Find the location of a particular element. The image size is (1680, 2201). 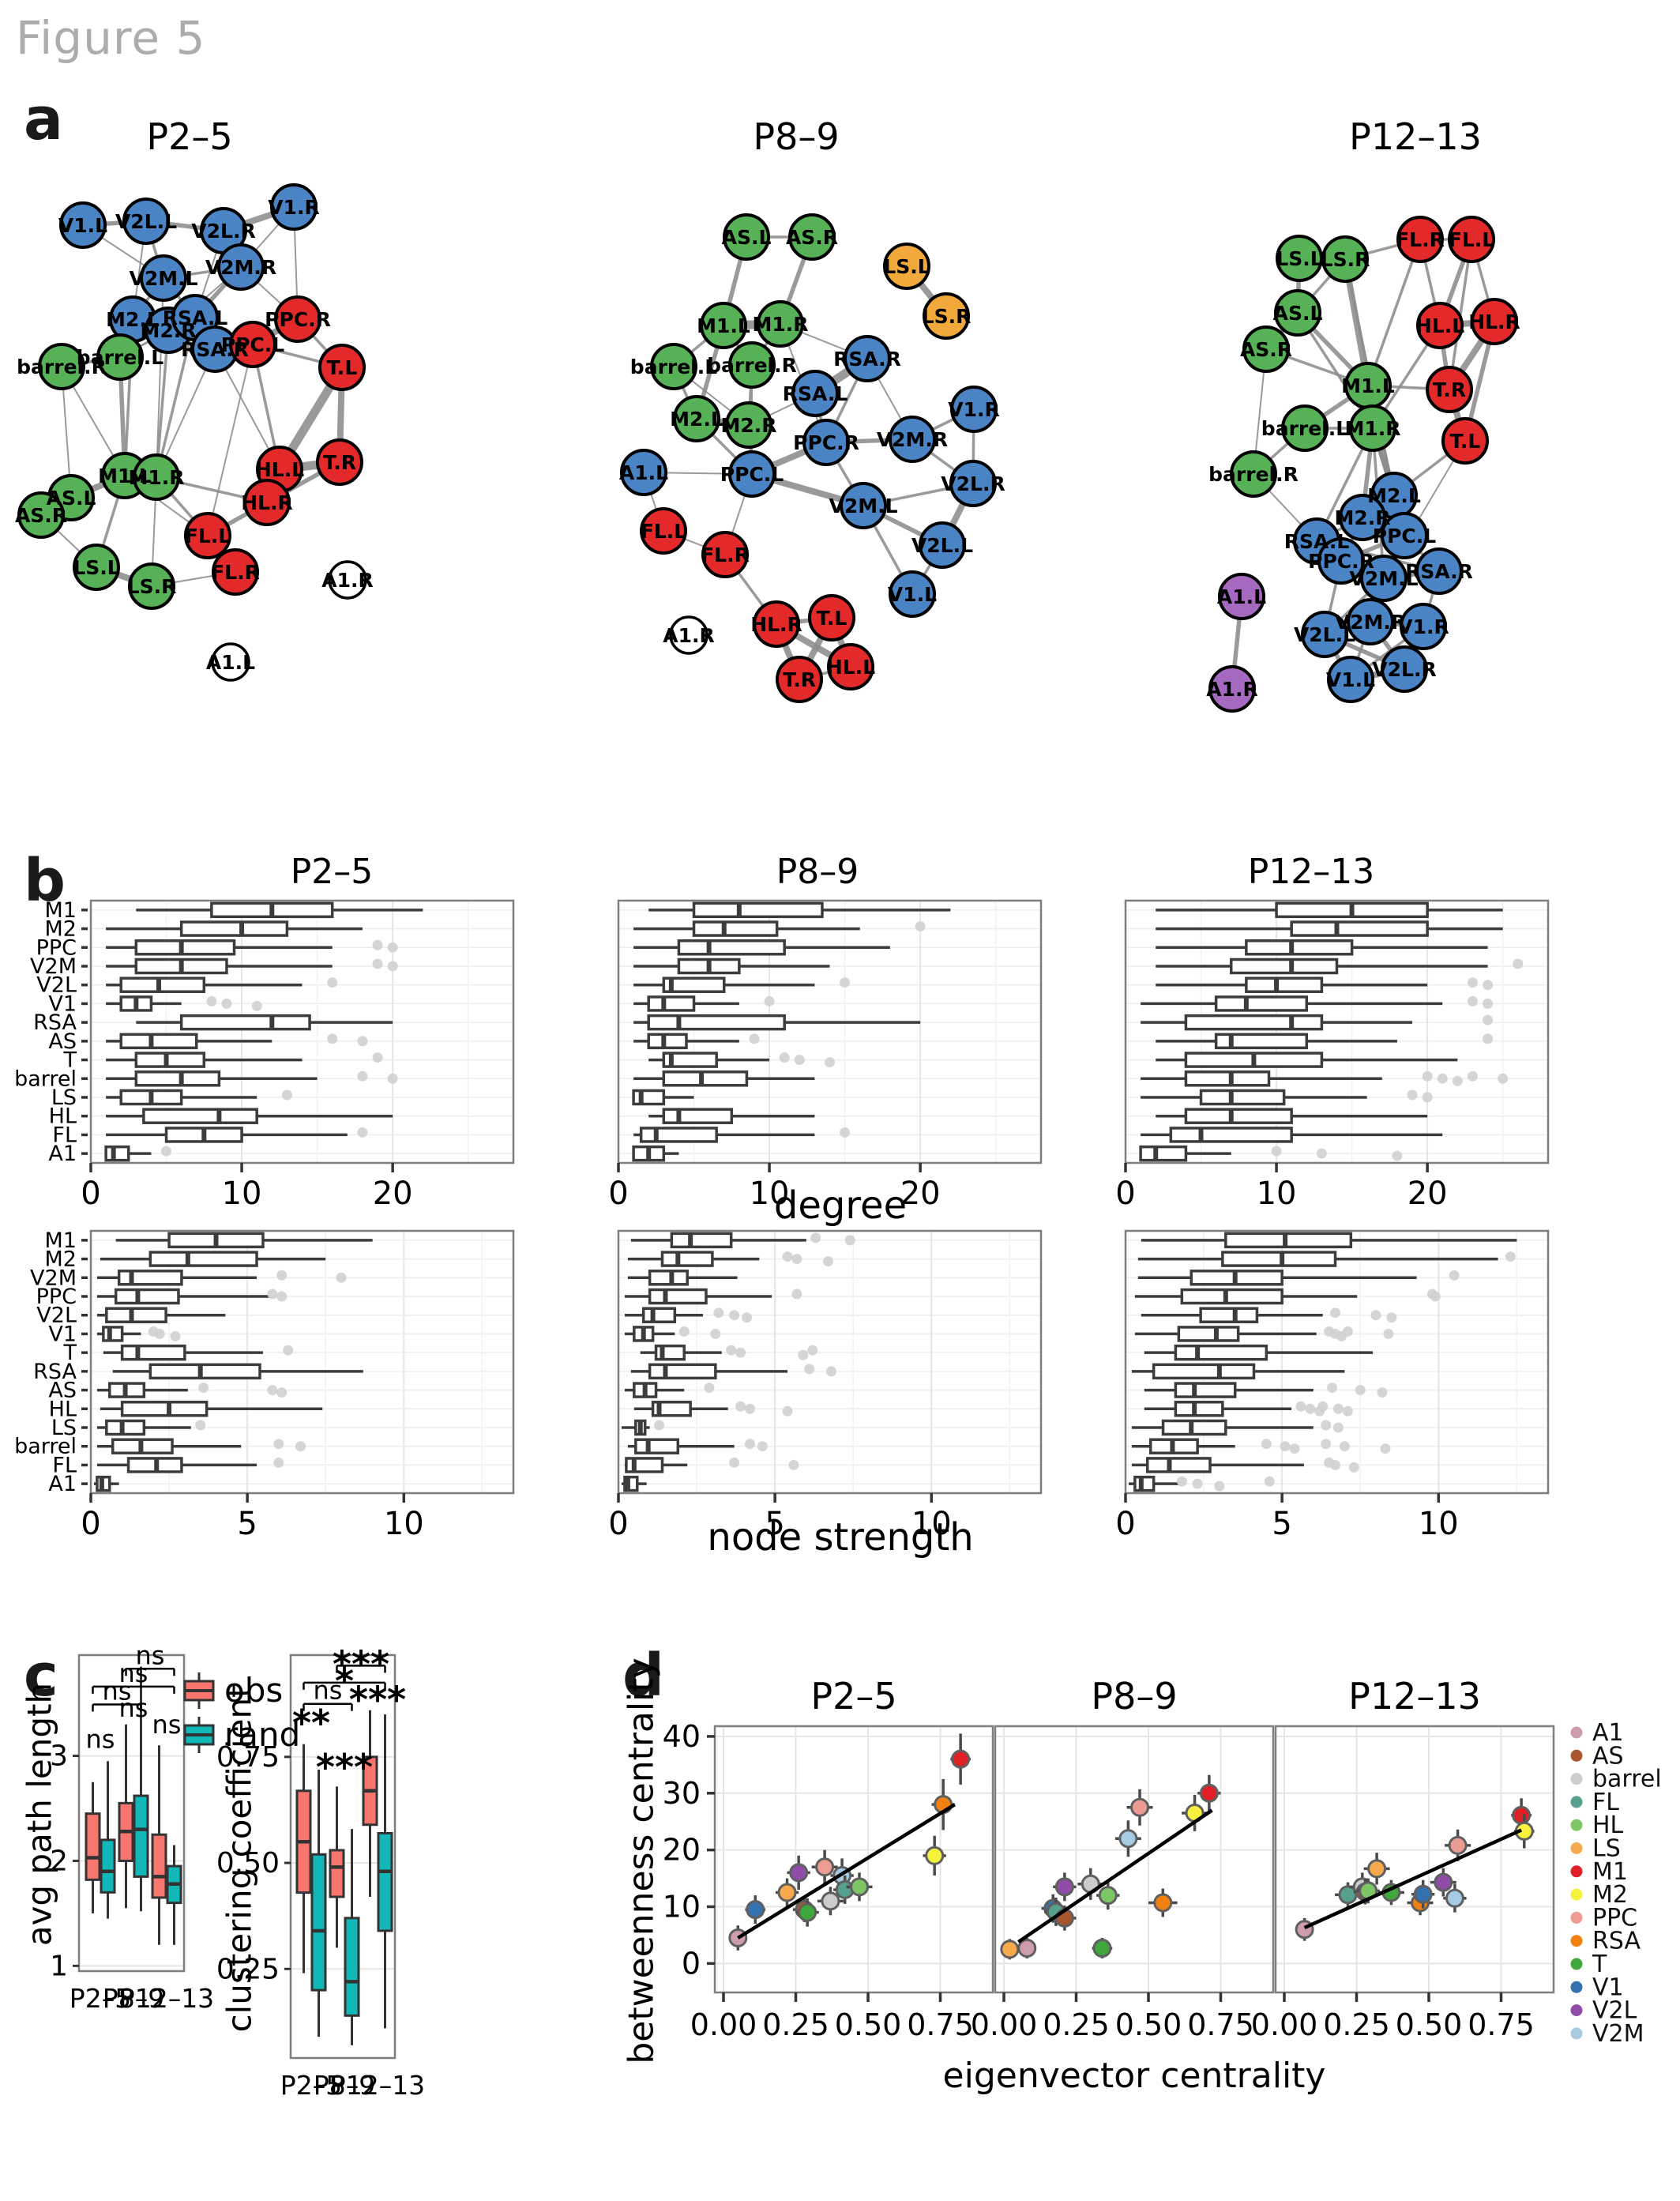

network-node-label: LS.R is located at coordinates (1345, 259).